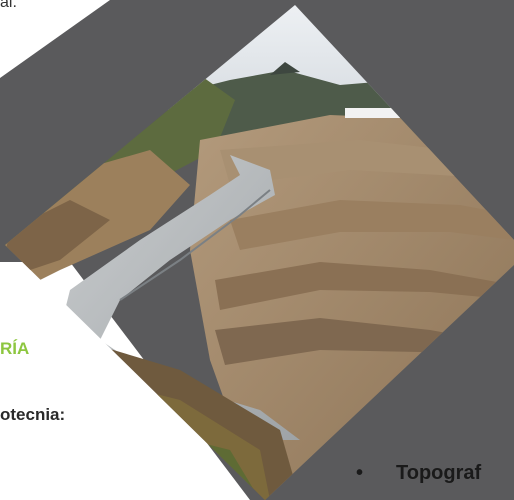  Describe the element at coordinates (8, 5) in the screenshot. I see `top-text: al.` at that location.